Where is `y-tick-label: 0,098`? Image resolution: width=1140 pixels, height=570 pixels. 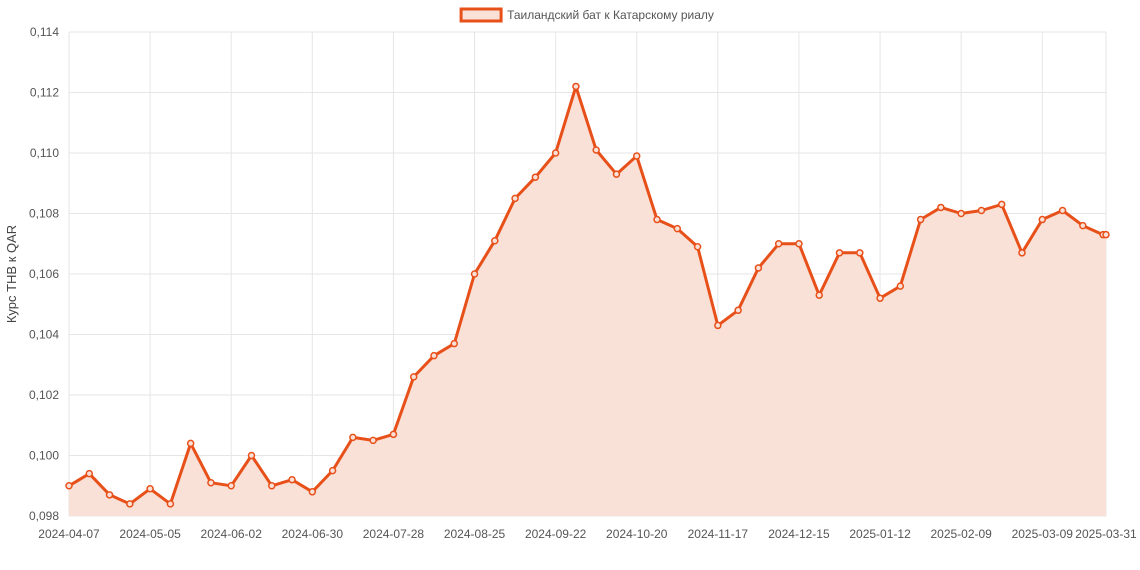
y-tick-label: 0,098 is located at coordinates (44, 516).